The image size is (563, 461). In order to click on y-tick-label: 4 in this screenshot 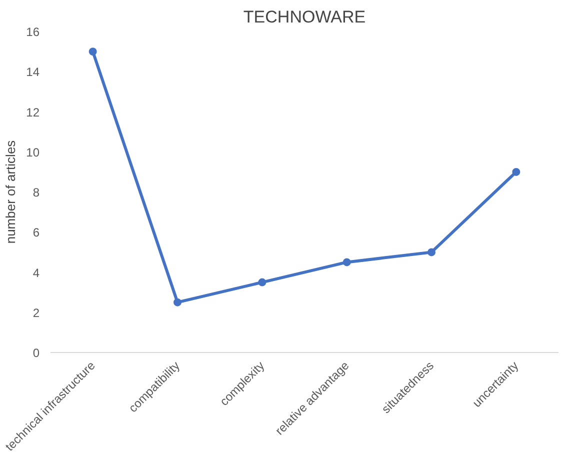, I will do `click(36, 273)`.